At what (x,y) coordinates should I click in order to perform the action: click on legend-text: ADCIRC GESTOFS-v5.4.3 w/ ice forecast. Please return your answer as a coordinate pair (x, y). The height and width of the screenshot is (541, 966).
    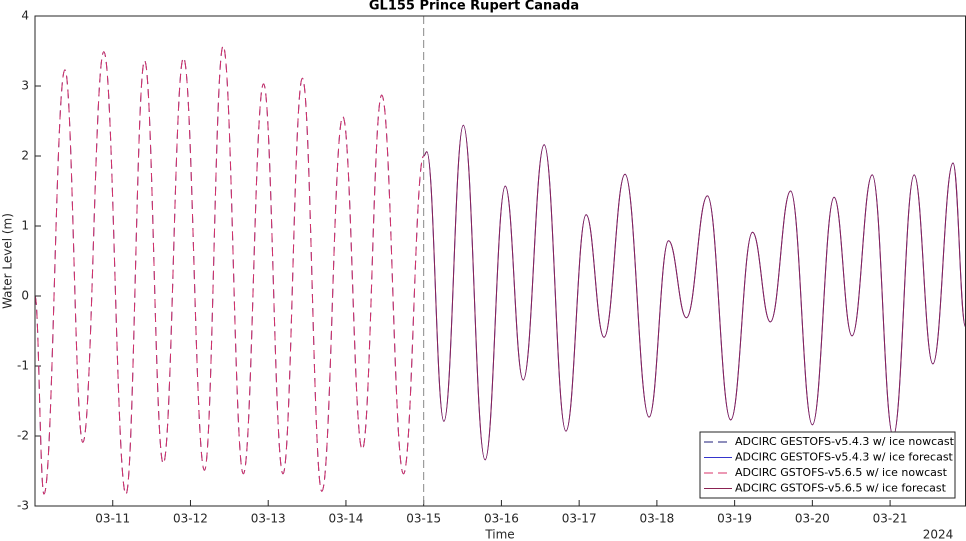
    Looking at the image, I should click on (844, 457).